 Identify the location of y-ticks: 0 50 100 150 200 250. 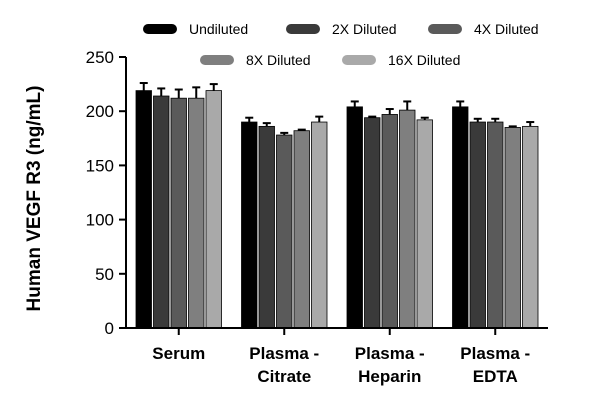
(106, 193).